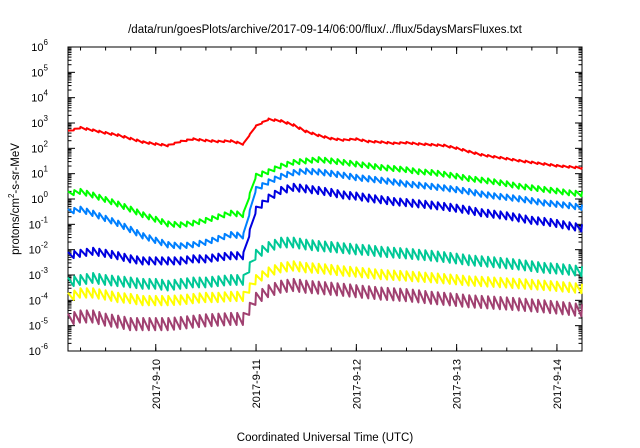 The width and height of the screenshot is (640, 448). I want to click on y-tick-label: 10⁻³, so click(39, 274).